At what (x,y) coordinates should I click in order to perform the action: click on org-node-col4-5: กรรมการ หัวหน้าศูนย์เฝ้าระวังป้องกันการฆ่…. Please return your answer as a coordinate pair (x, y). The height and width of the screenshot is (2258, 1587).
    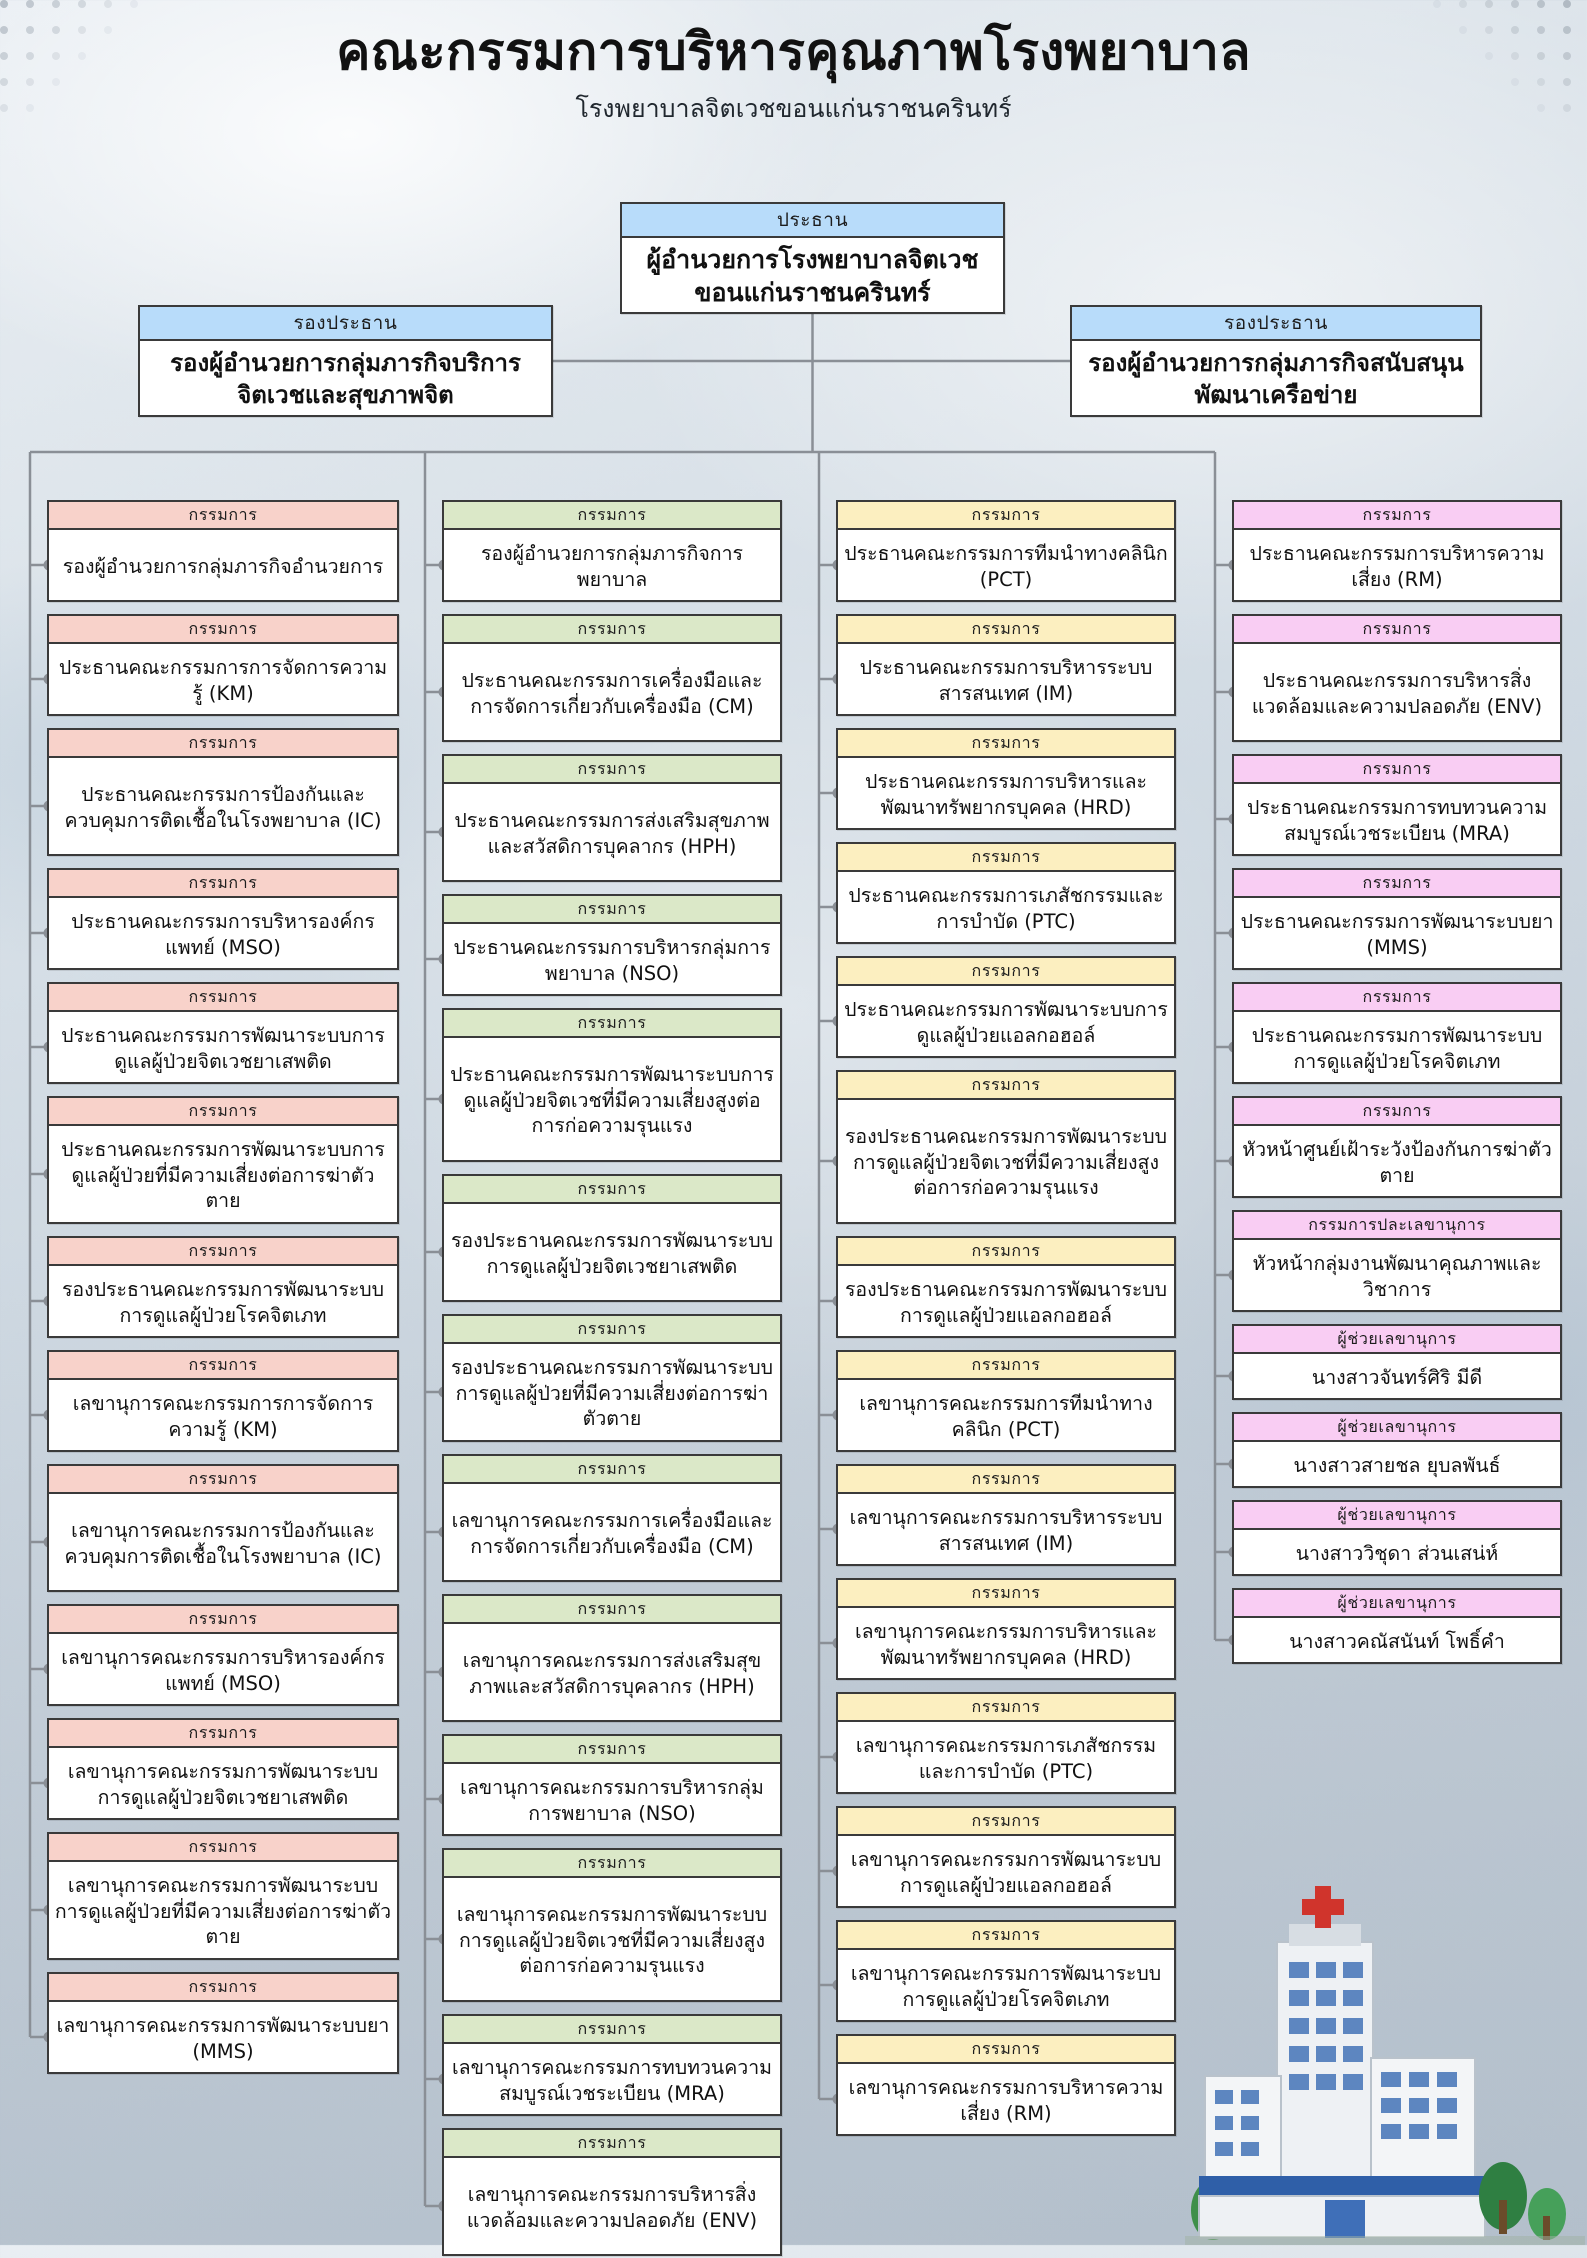
    Looking at the image, I should click on (1397, 1147).